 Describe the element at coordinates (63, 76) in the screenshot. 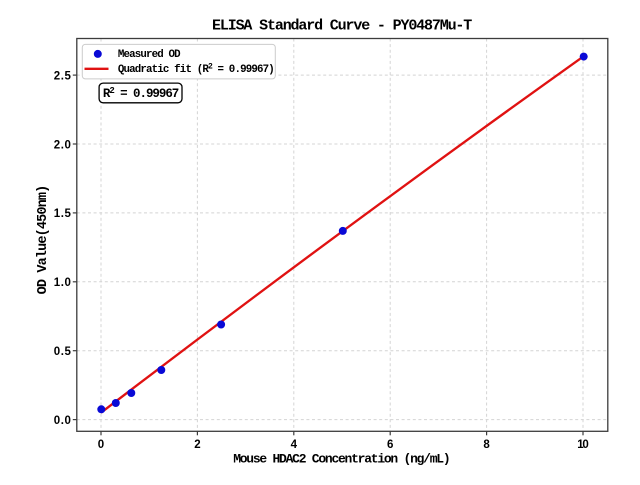

I see `svg-text: 2.5` at that location.